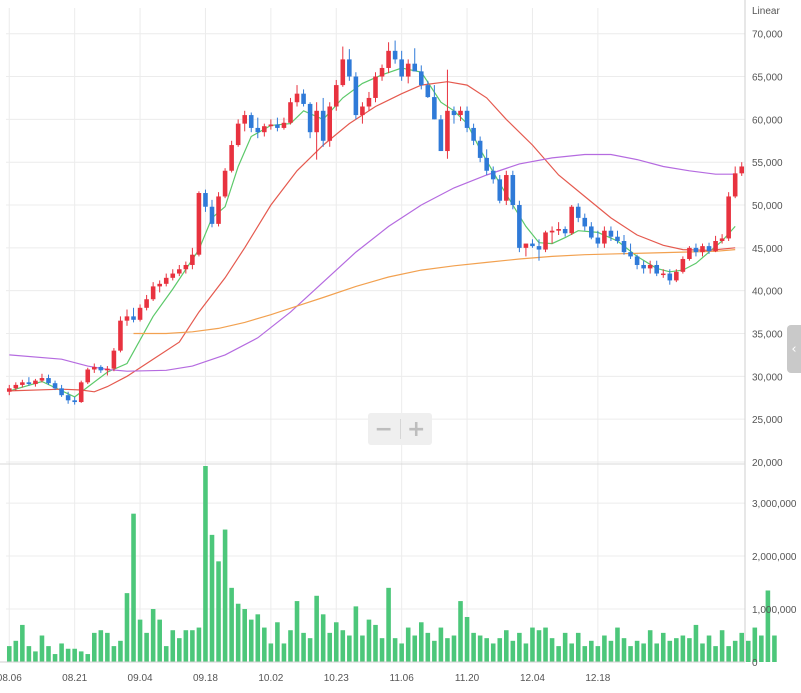  Describe the element at coordinates (383, 429) in the screenshot. I see `zoom-out-button: −` at that location.